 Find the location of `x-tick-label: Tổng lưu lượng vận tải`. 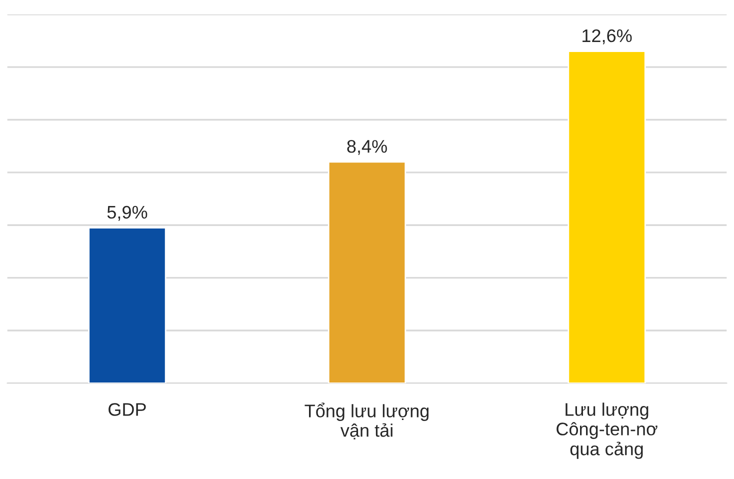

x-tick-label: Tổng lưu lượng vận tải is located at coordinates (366, 421).